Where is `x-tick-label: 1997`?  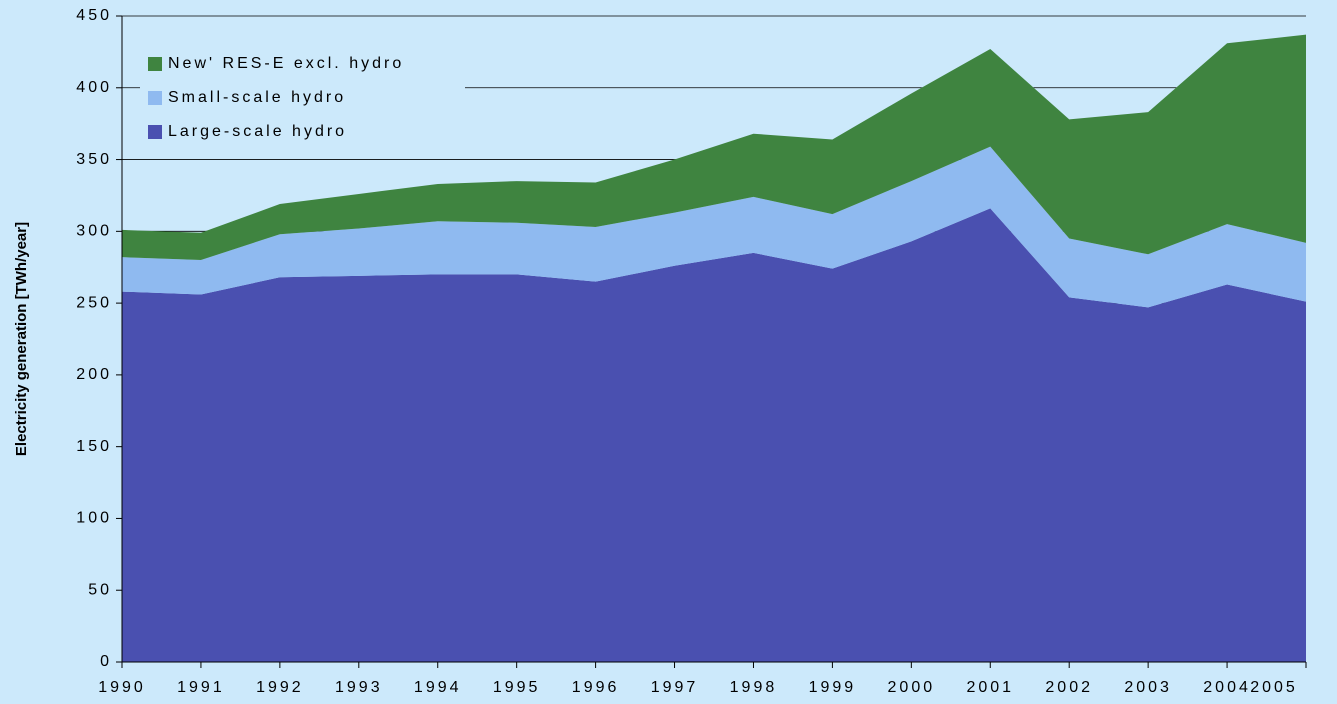 x-tick-label: 1997 is located at coordinates (675, 687).